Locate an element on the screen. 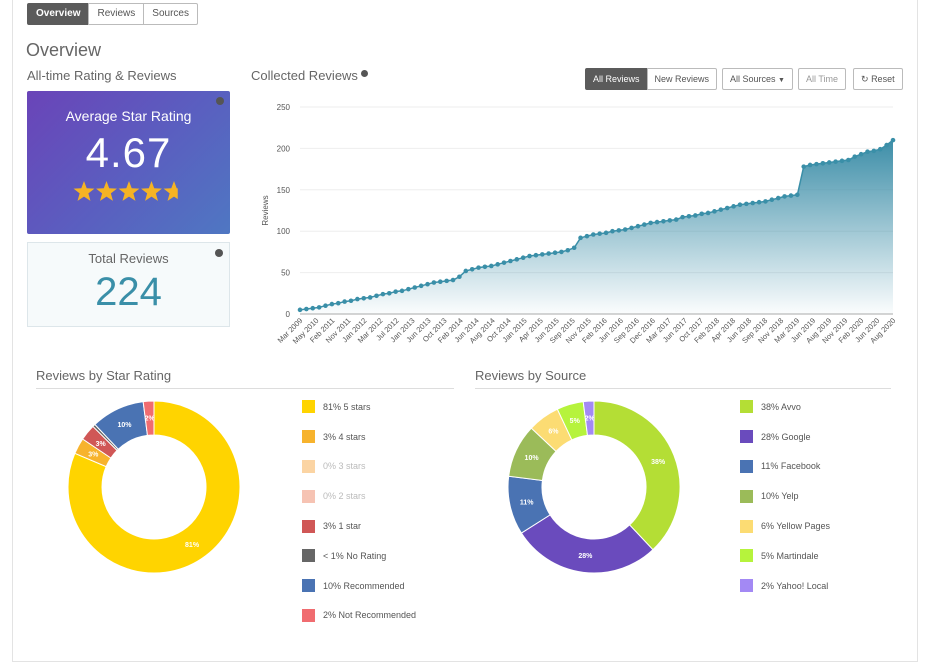 This screenshot has width=932, height=666. all-reviews-button: All Reviews is located at coordinates (616, 79).